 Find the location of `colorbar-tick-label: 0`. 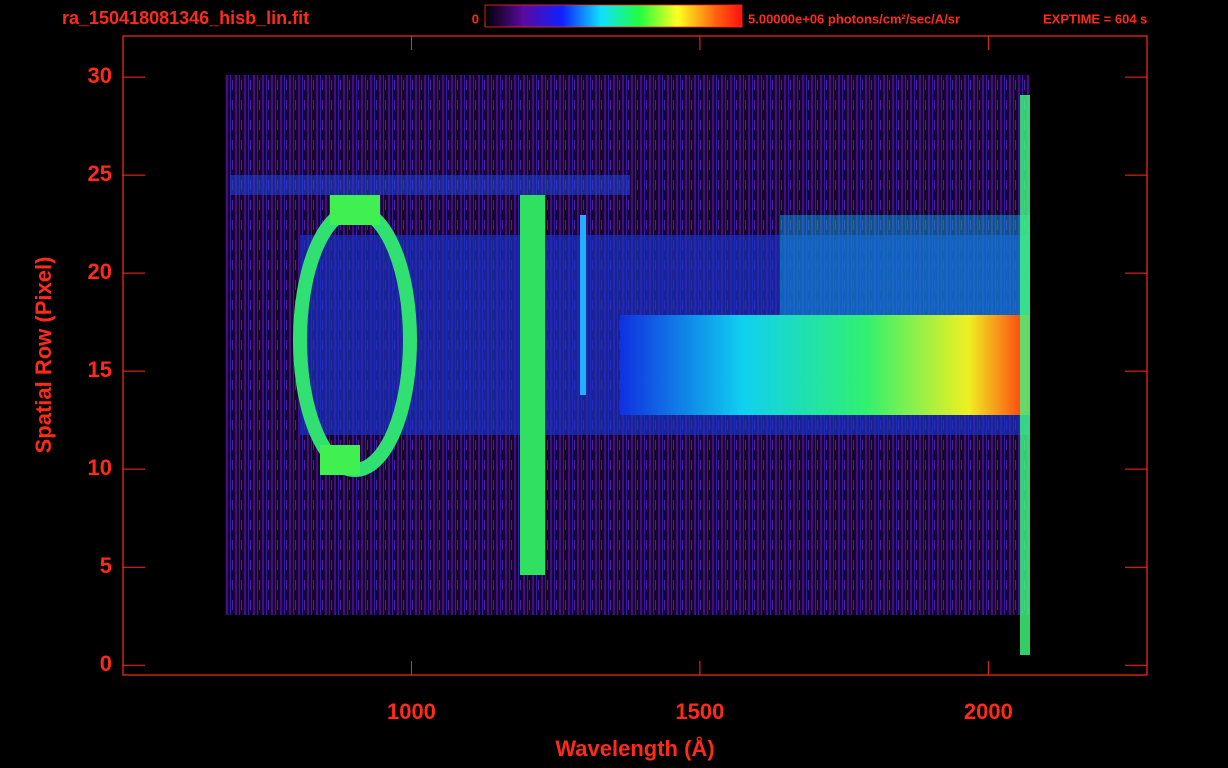

colorbar-tick-label: 0 is located at coordinates (475, 18).